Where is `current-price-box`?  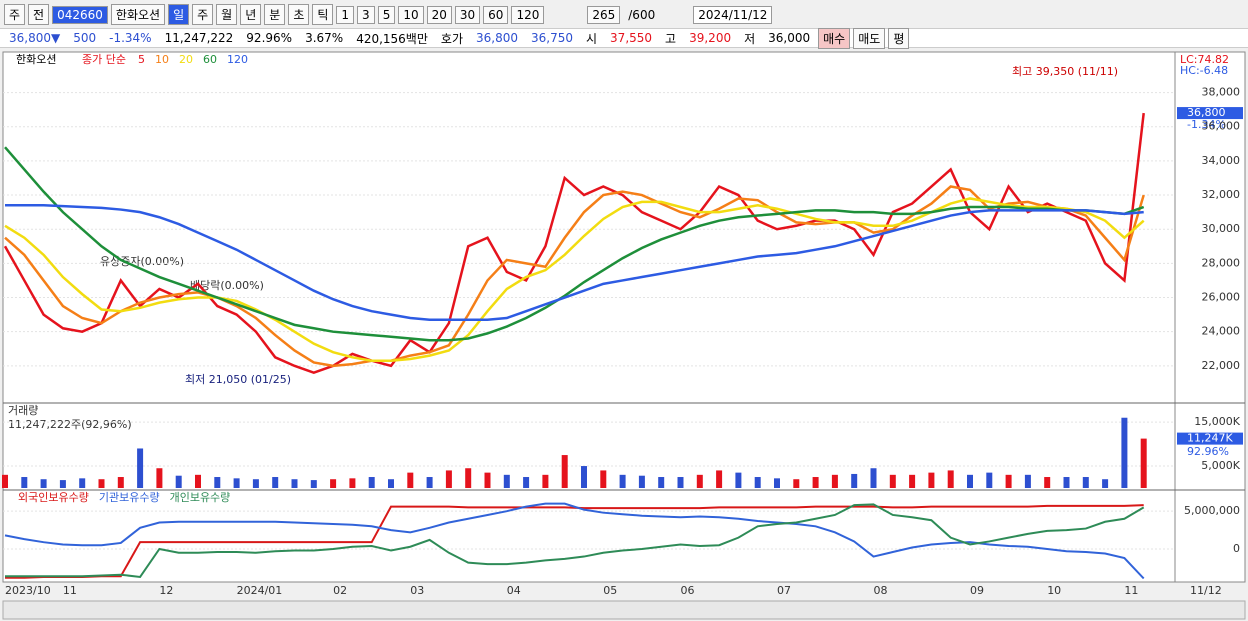 current-price-box is located at coordinates (1210, 113).